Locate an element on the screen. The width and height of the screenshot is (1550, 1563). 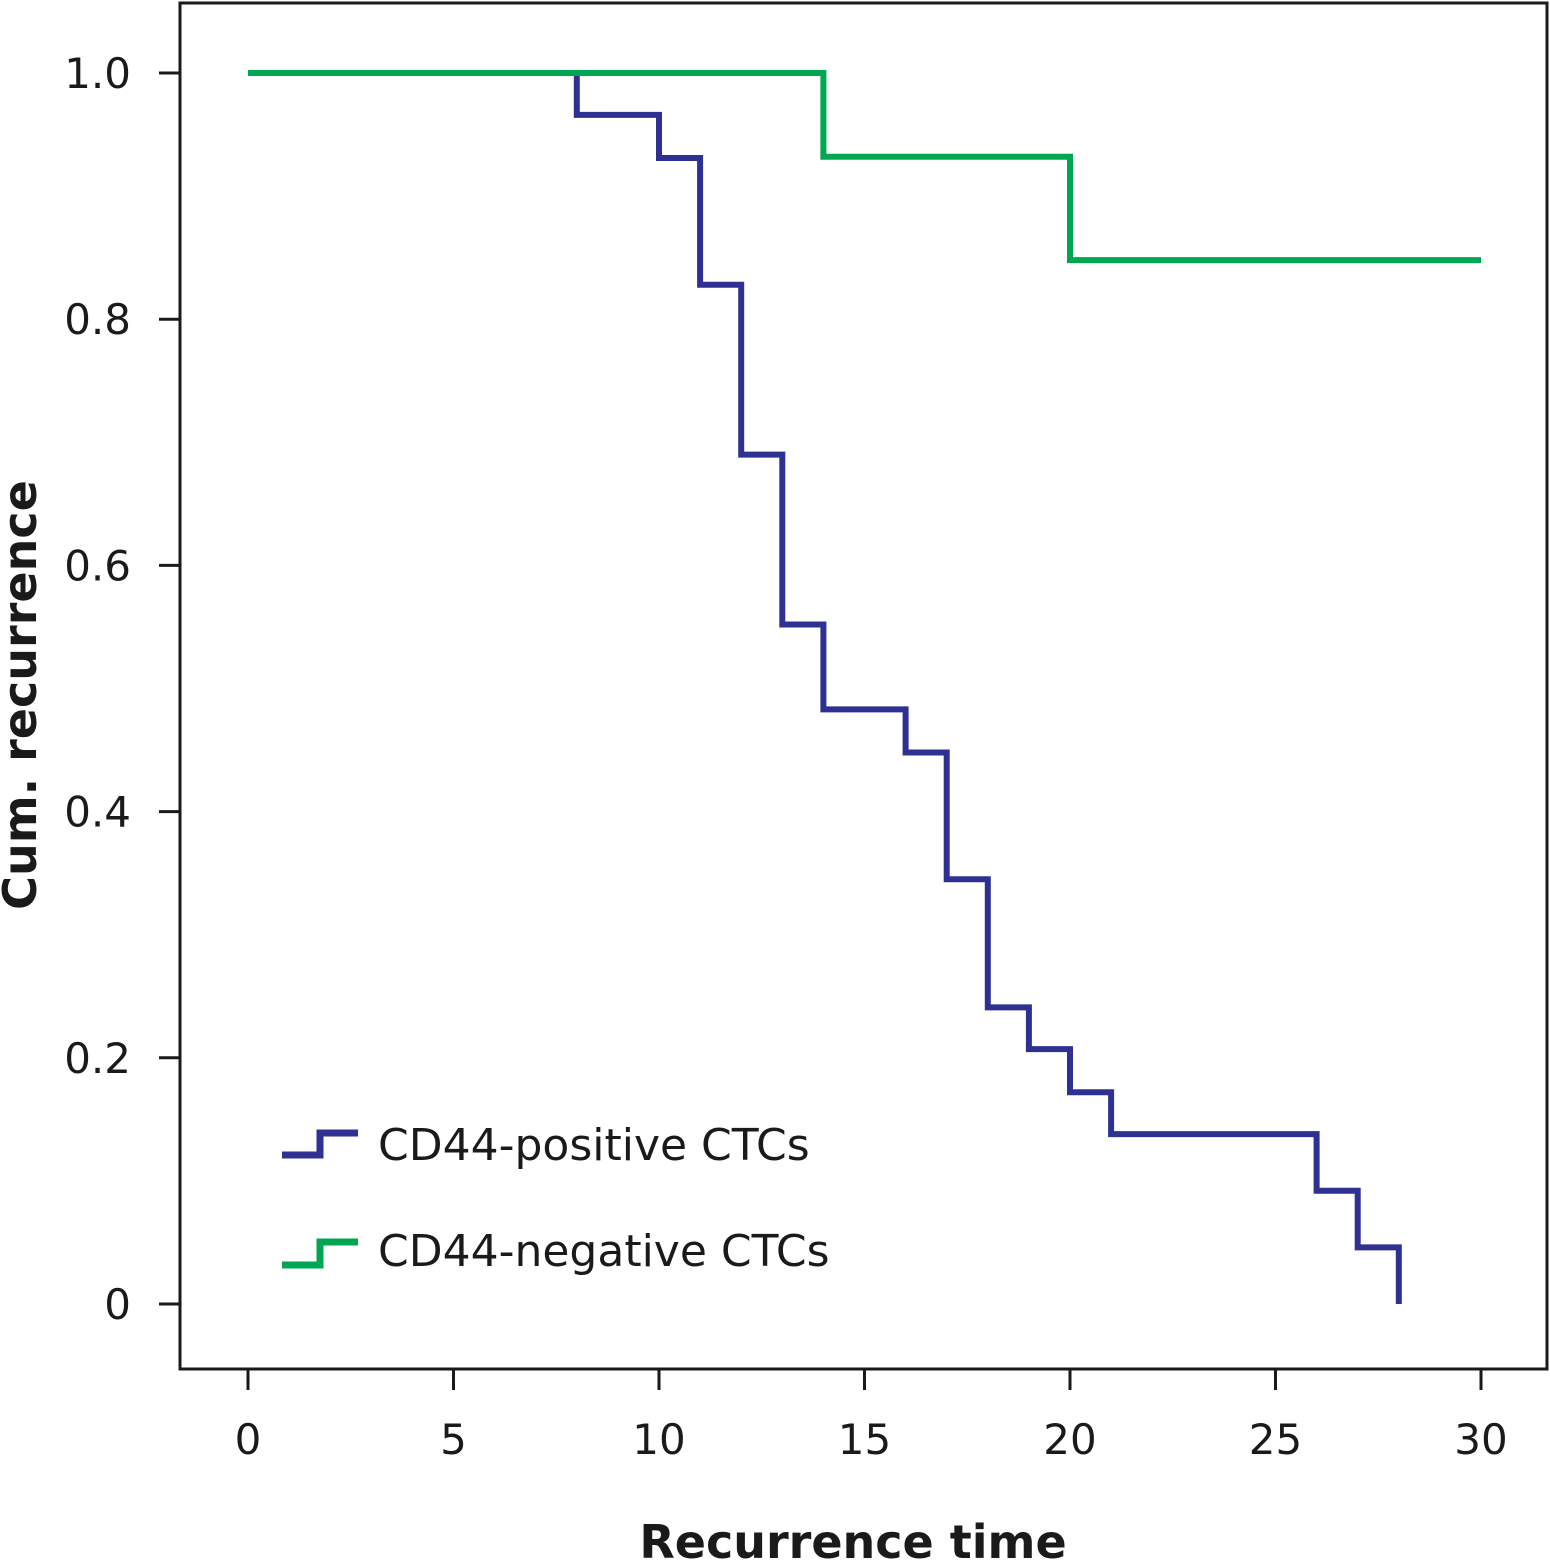
y-tick-label: 0.4 is located at coordinates (97, 812).